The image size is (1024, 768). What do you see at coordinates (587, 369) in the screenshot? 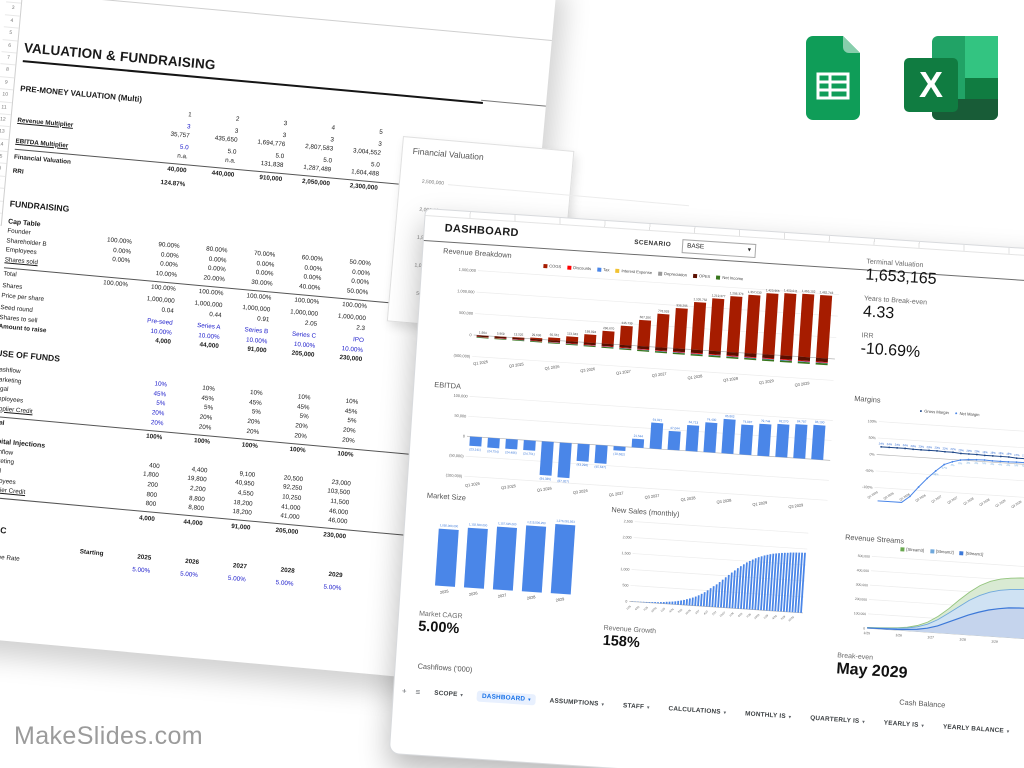
I see `svg-text: Q3 2026` at bounding box center [587, 369].